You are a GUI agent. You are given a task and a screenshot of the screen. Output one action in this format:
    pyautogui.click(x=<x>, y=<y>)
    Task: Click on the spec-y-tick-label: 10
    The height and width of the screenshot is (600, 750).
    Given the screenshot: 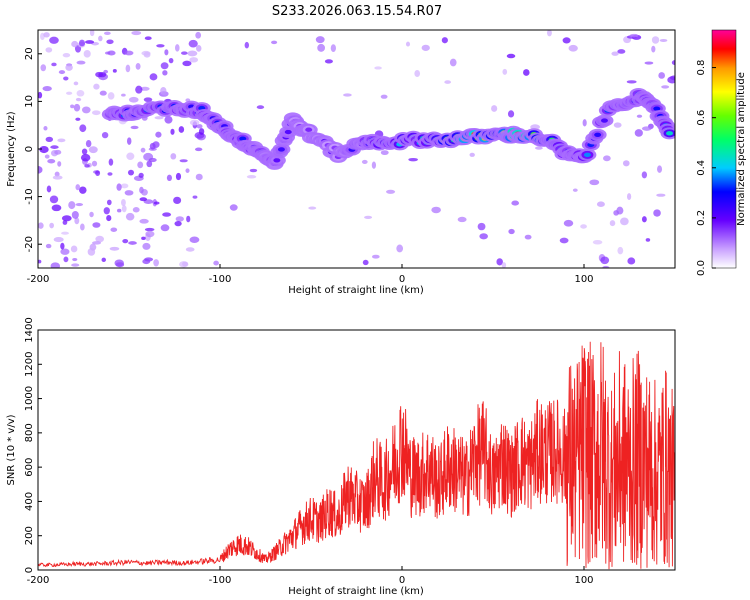 What is the action you would take?
    pyautogui.click(x=29, y=101)
    